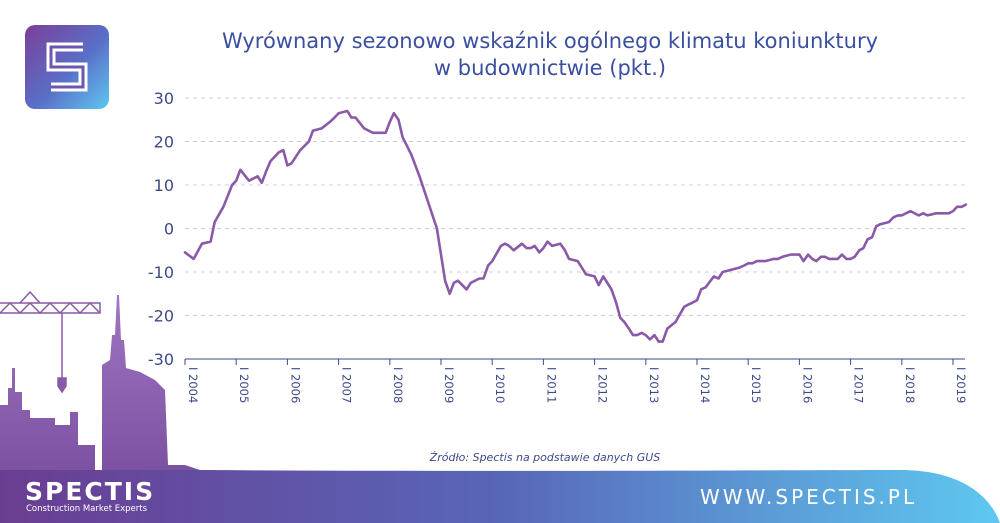  Describe the element at coordinates (807, 385) in the screenshot. I see `x-tick-label: I 2016` at that location.